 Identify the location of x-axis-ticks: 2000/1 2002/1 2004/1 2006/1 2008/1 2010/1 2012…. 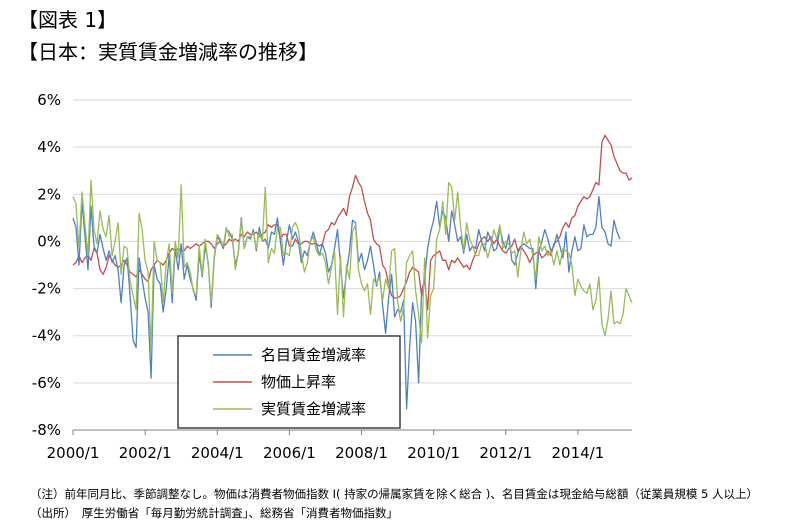
(326, 446).